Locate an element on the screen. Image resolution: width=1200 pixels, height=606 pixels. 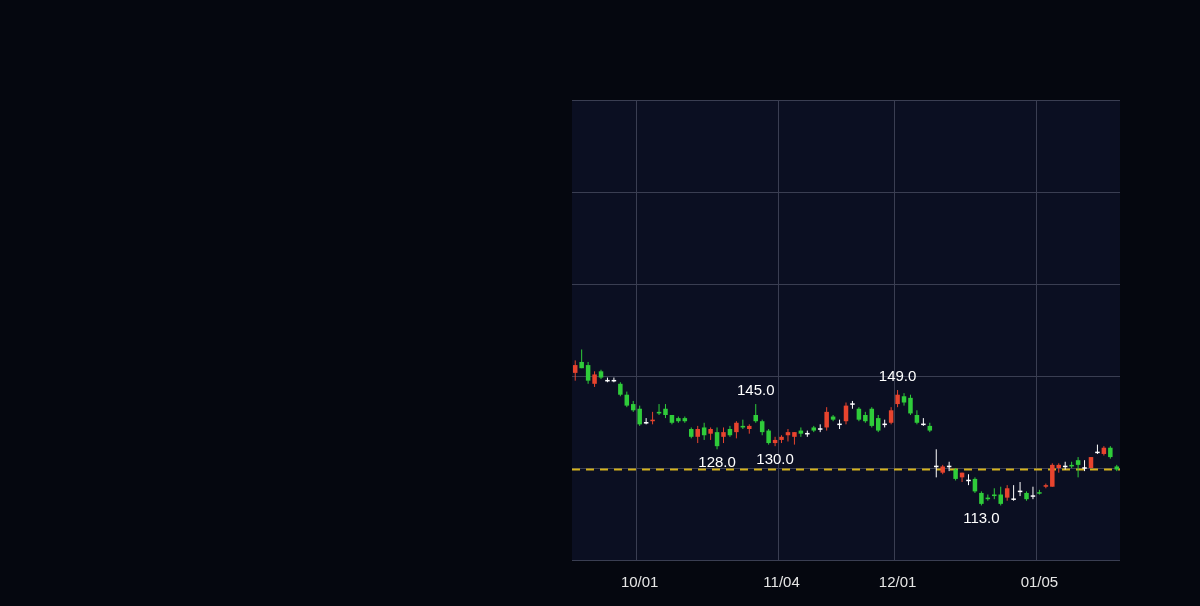
x-tick-label: 11/04 is located at coordinates (781, 582).